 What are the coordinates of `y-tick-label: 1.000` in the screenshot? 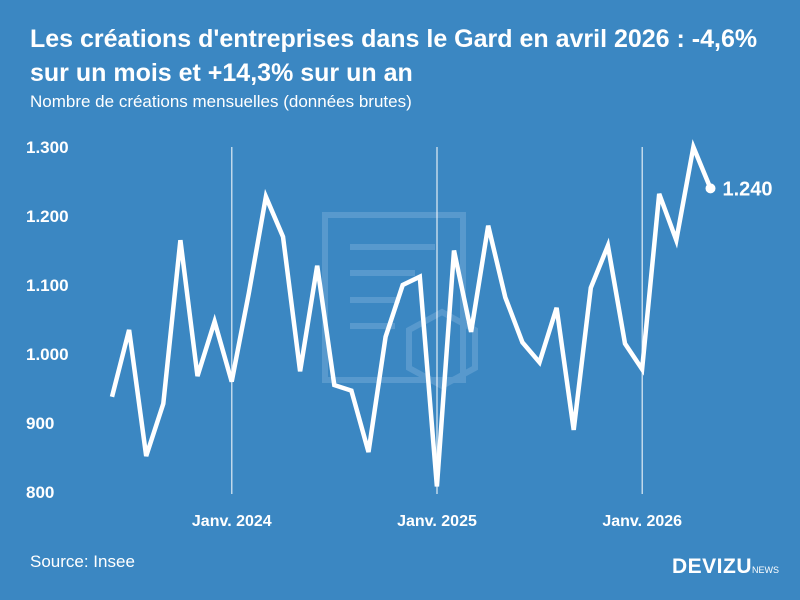 It's located at (47, 354).